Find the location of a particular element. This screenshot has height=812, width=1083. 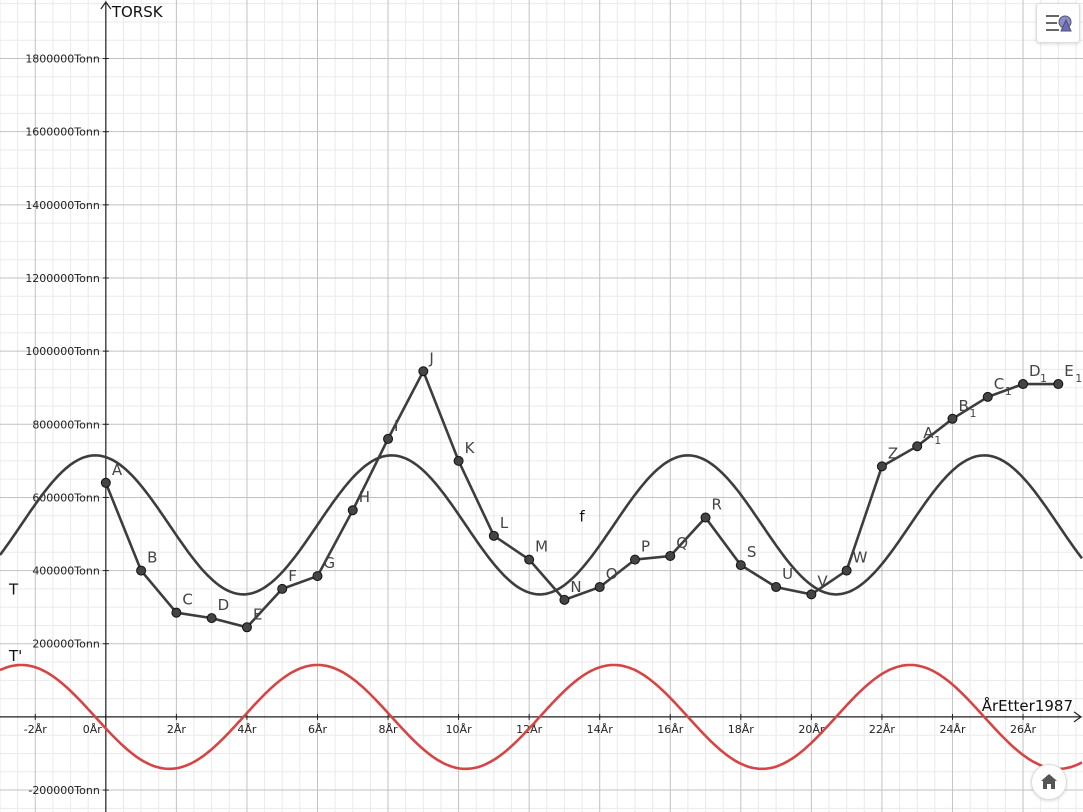

curve-T-prime is located at coordinates (541, 717).